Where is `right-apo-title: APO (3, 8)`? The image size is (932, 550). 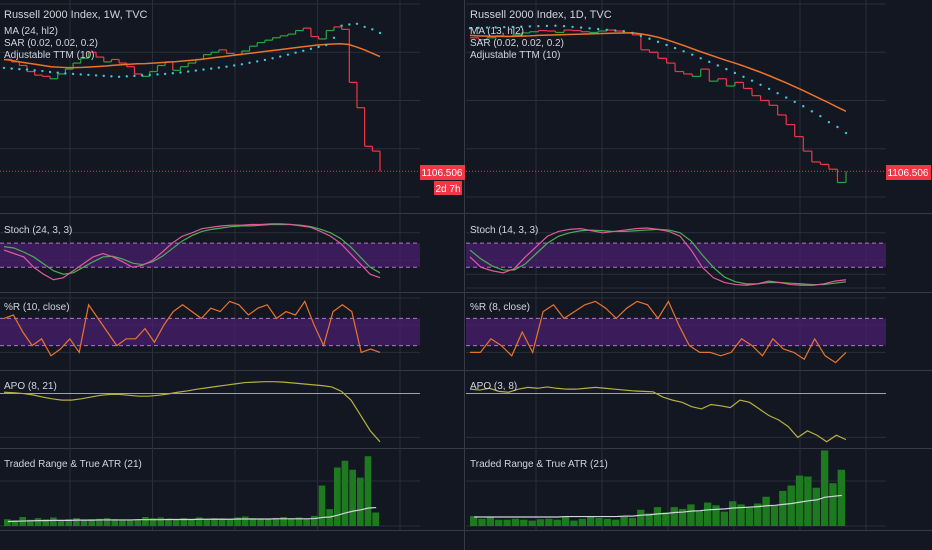 right-apo-title: APO (3, 8) is located at coordinates (493, 386).